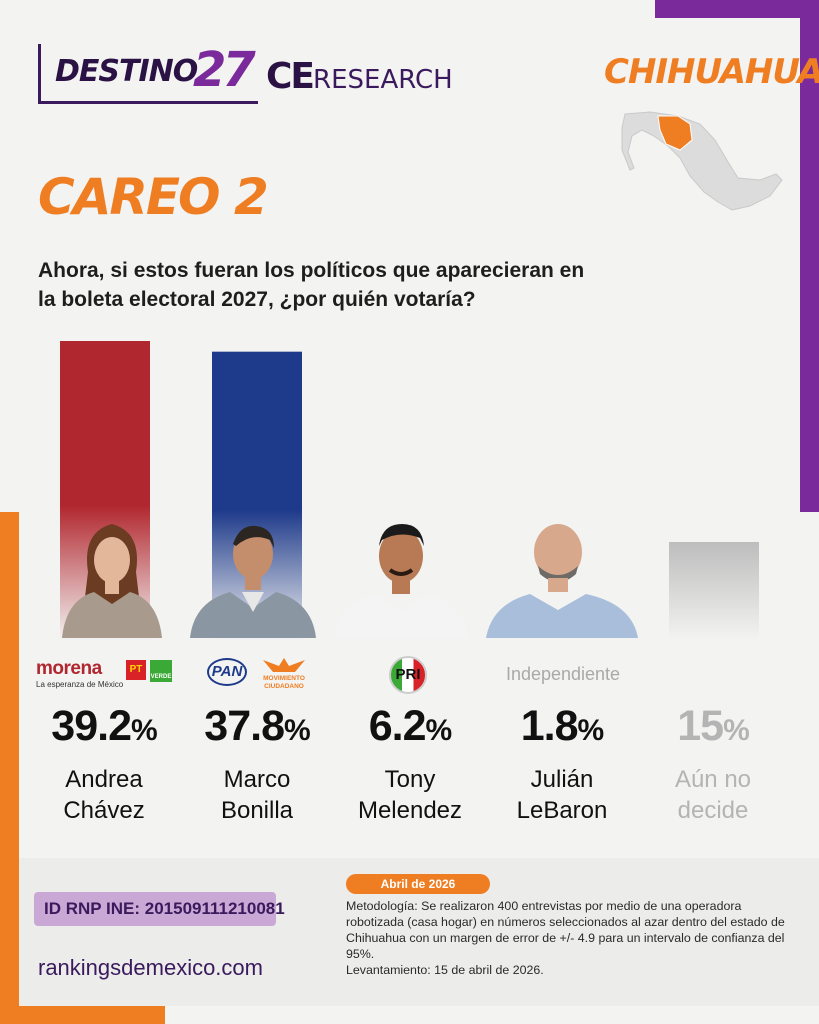 Image resolution: width=819 pixels, height=1024 pixels. What do you see at coordinates (713, 810) in the screenshot?
I see `name-line2: decide` at bounding box center [713, 810].